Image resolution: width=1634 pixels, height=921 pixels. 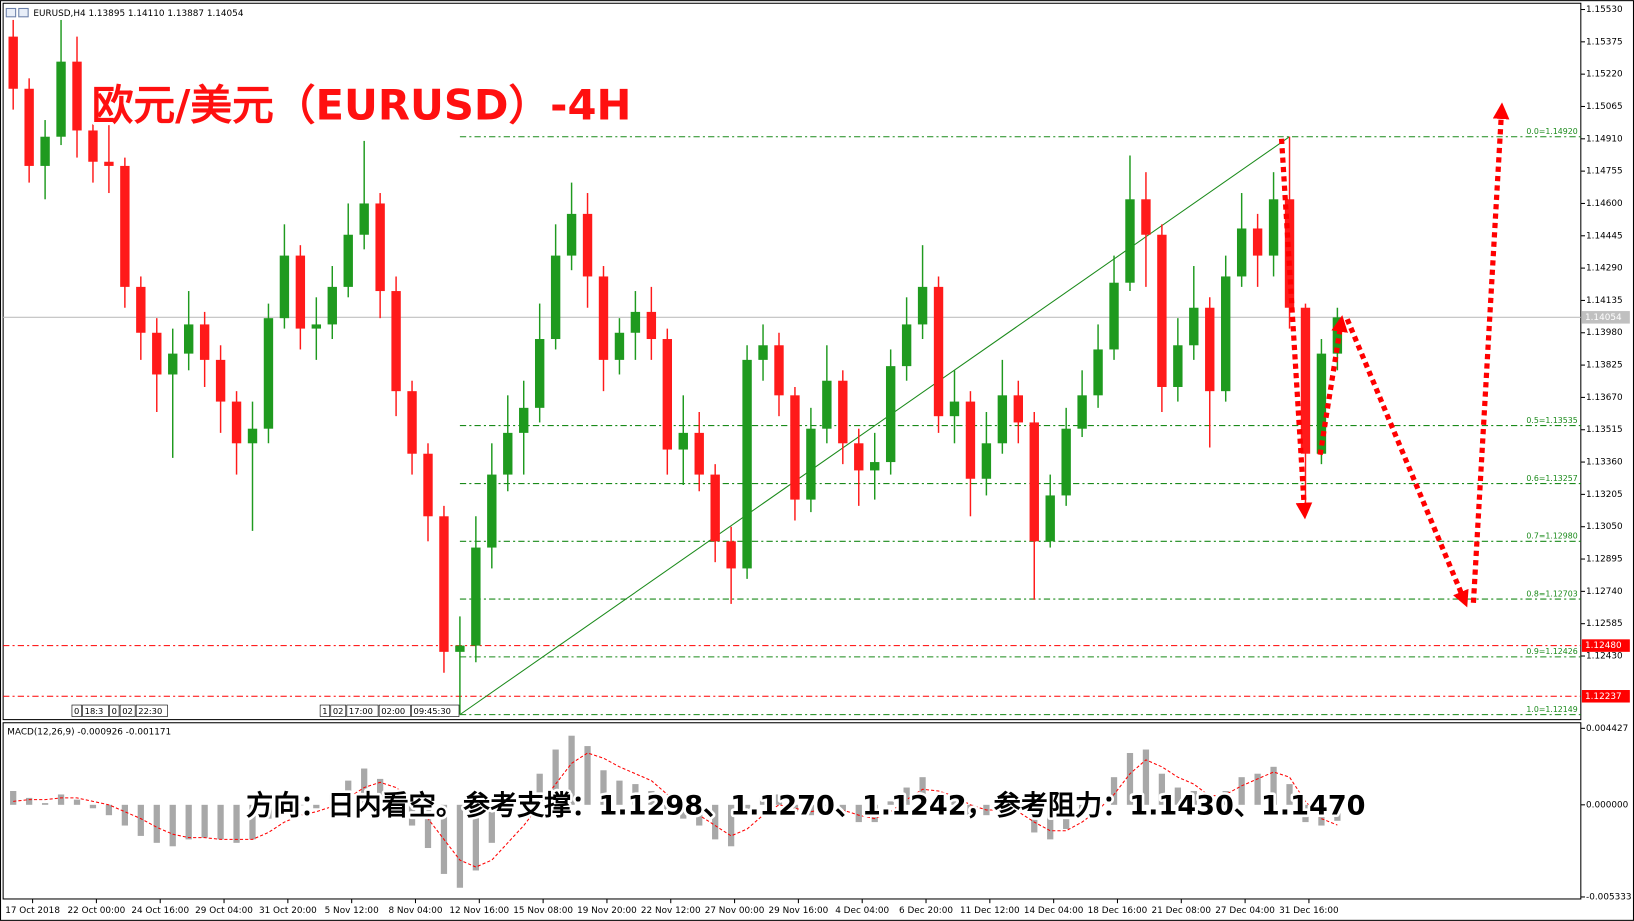 I want to click on object-label: 0, so click(x=76, y=711).